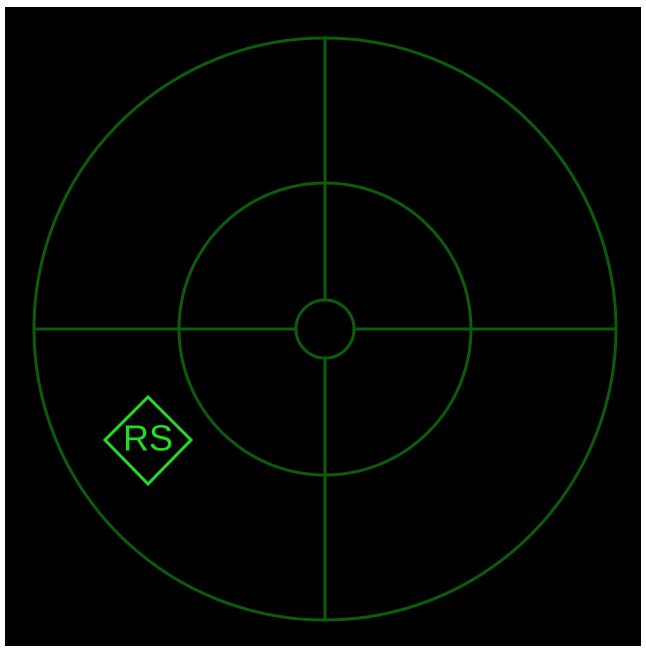 This screenshot has width=646, height=651. I want to click on marker-label: RS, so click(148, 438).